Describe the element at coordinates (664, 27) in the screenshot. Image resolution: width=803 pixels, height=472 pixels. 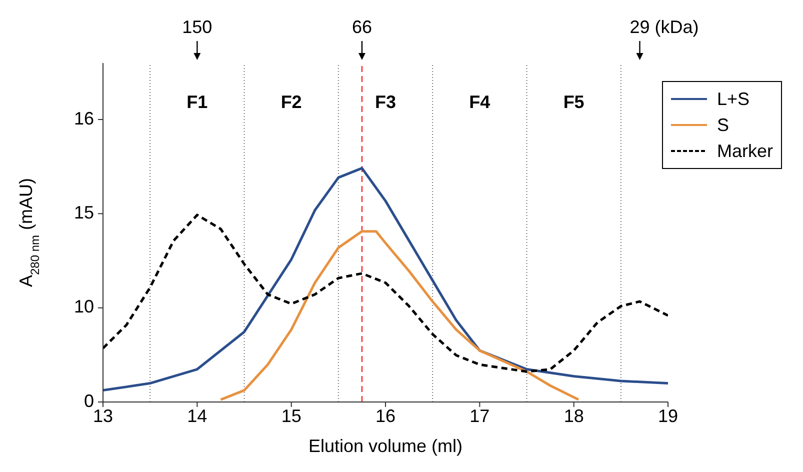
I see `text: 29 (kDa)` at that location.